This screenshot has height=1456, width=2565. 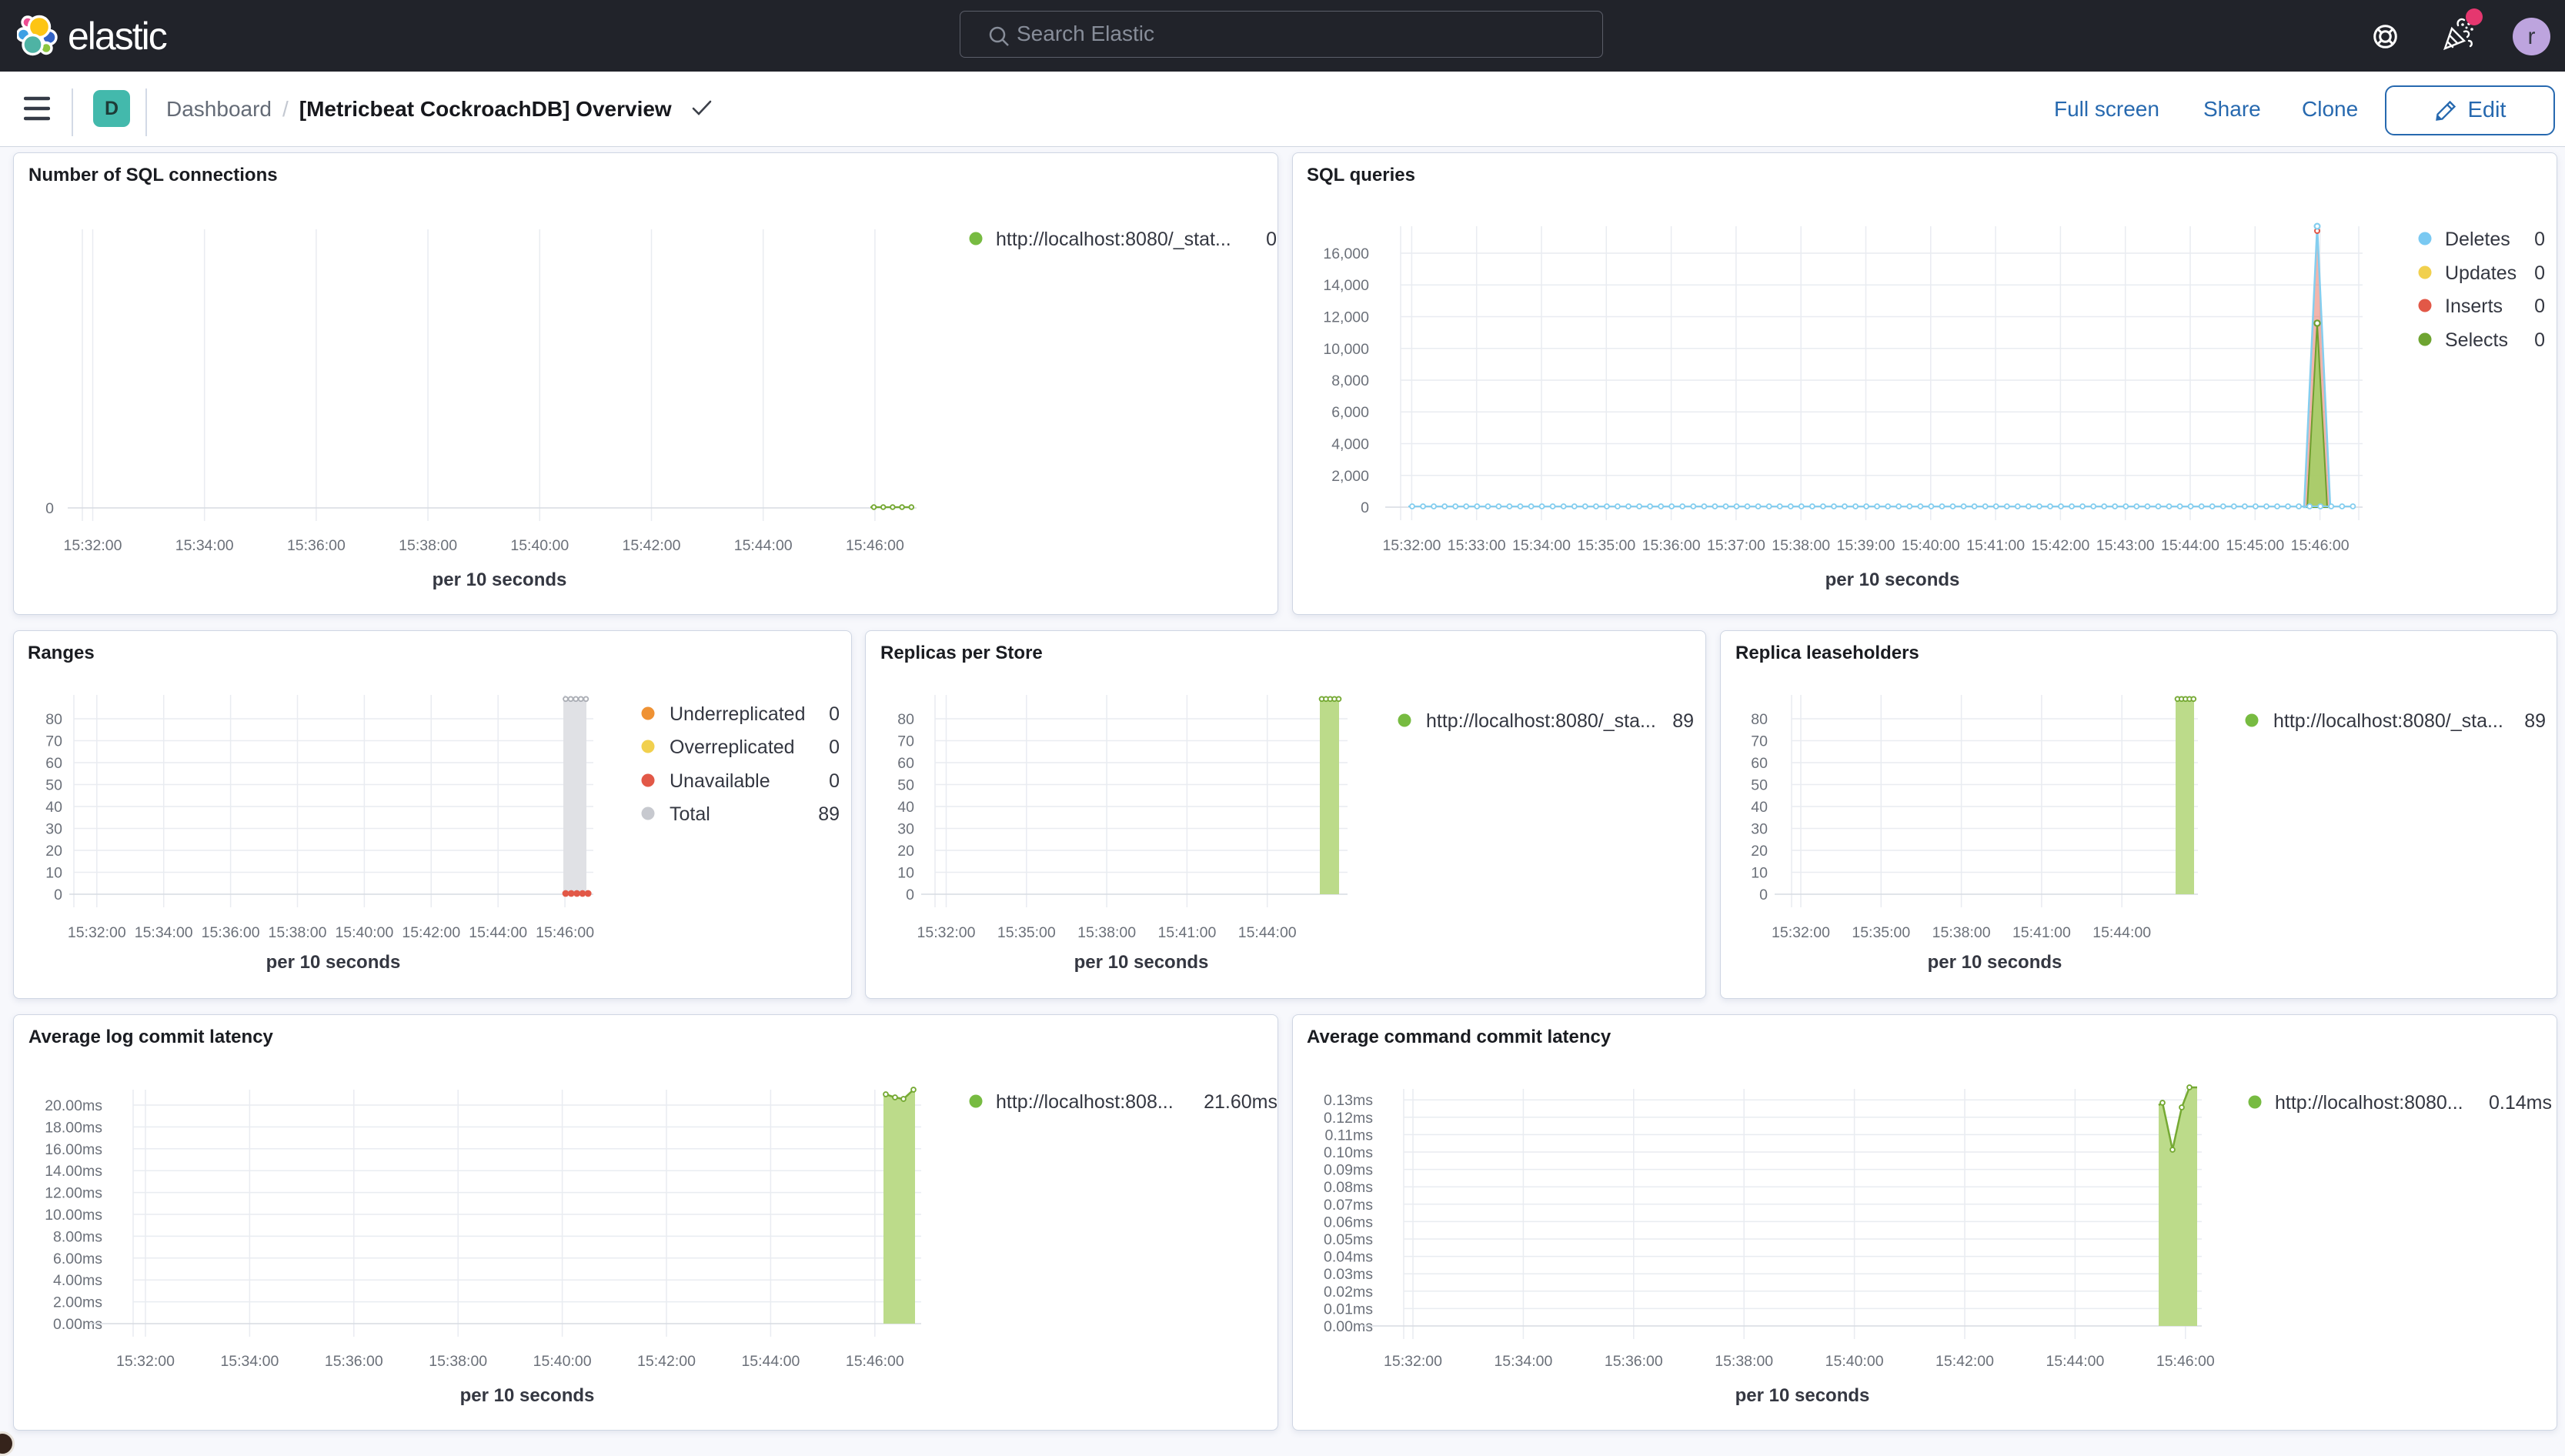 What do you see at coordinates (1348, 1258) in the screenshot?
I see `svg-text: 0.04ms` at bounding box center [1348, 1258].